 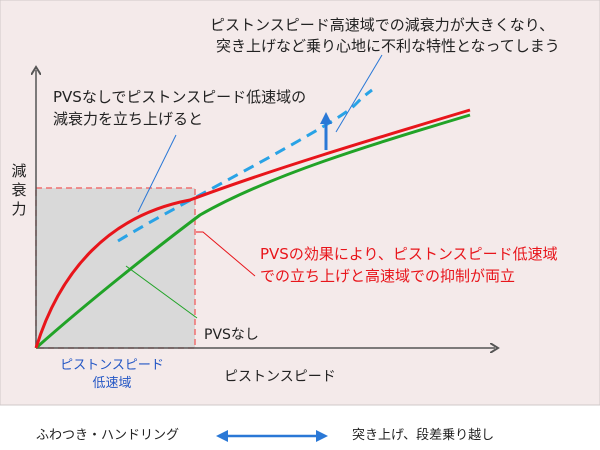 I want to click on x-axis-label: ピストンスピード, so click(x=280, y=377).